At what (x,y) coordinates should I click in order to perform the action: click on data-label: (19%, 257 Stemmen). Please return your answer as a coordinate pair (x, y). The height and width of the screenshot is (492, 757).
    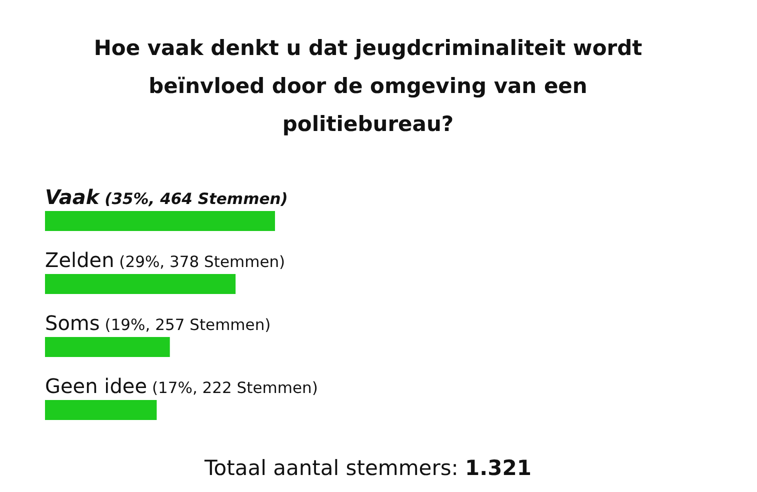
    Looking at the image, I should click on (185, 325).